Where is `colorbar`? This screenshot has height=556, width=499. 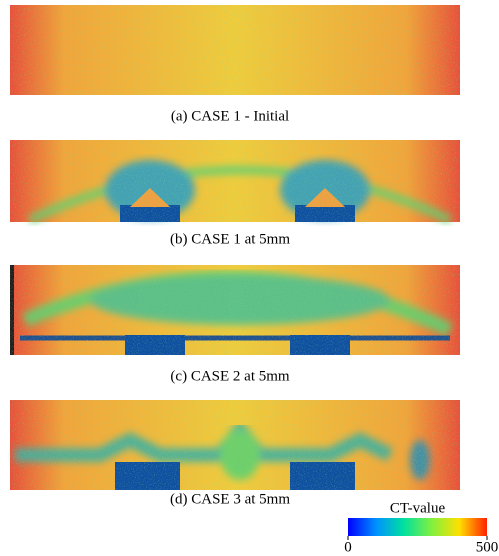
colorbar is located at coordinates (417, 527).